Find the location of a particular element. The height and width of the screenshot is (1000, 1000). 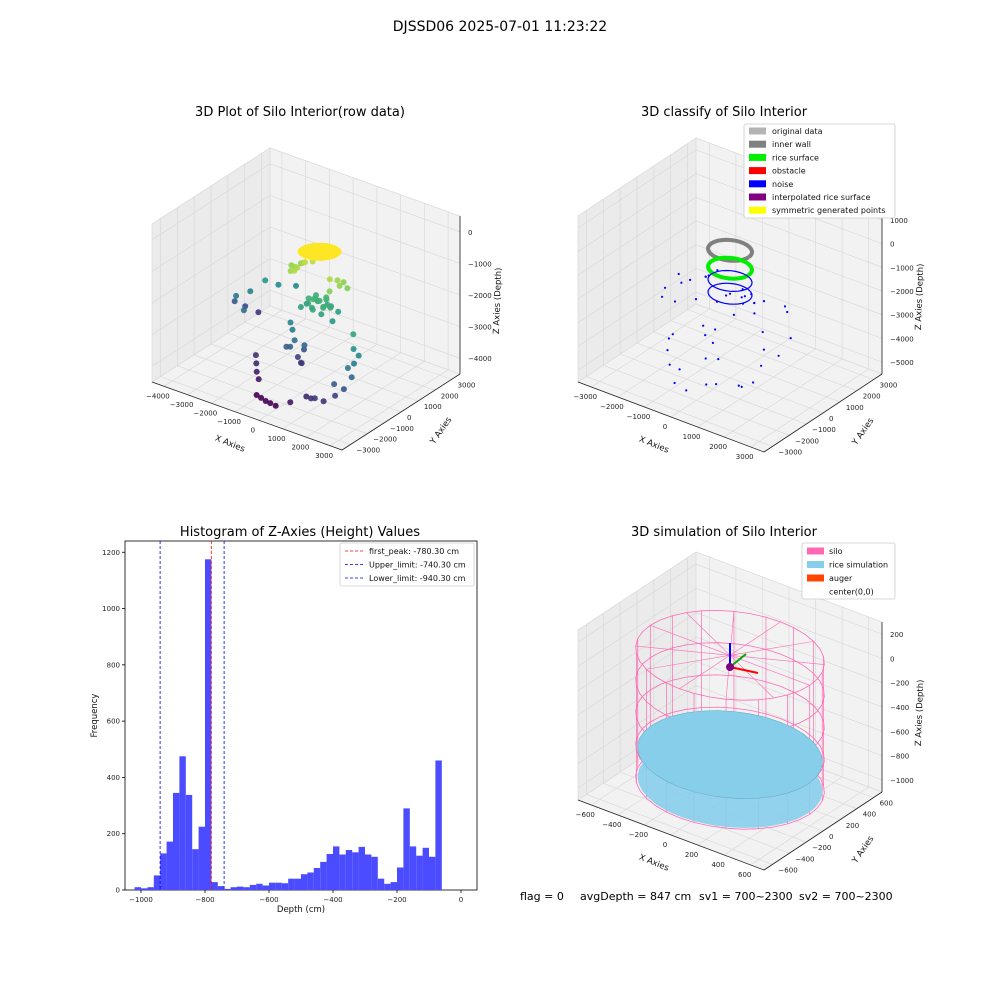

cls-x-tick: 3000 is located at coordinates (745, 457).